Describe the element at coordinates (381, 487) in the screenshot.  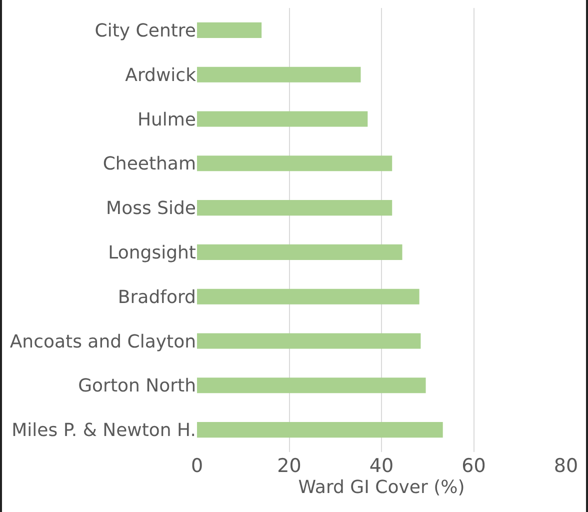
I see `x-axis-title: Ward GI Cover (%)` at that location.